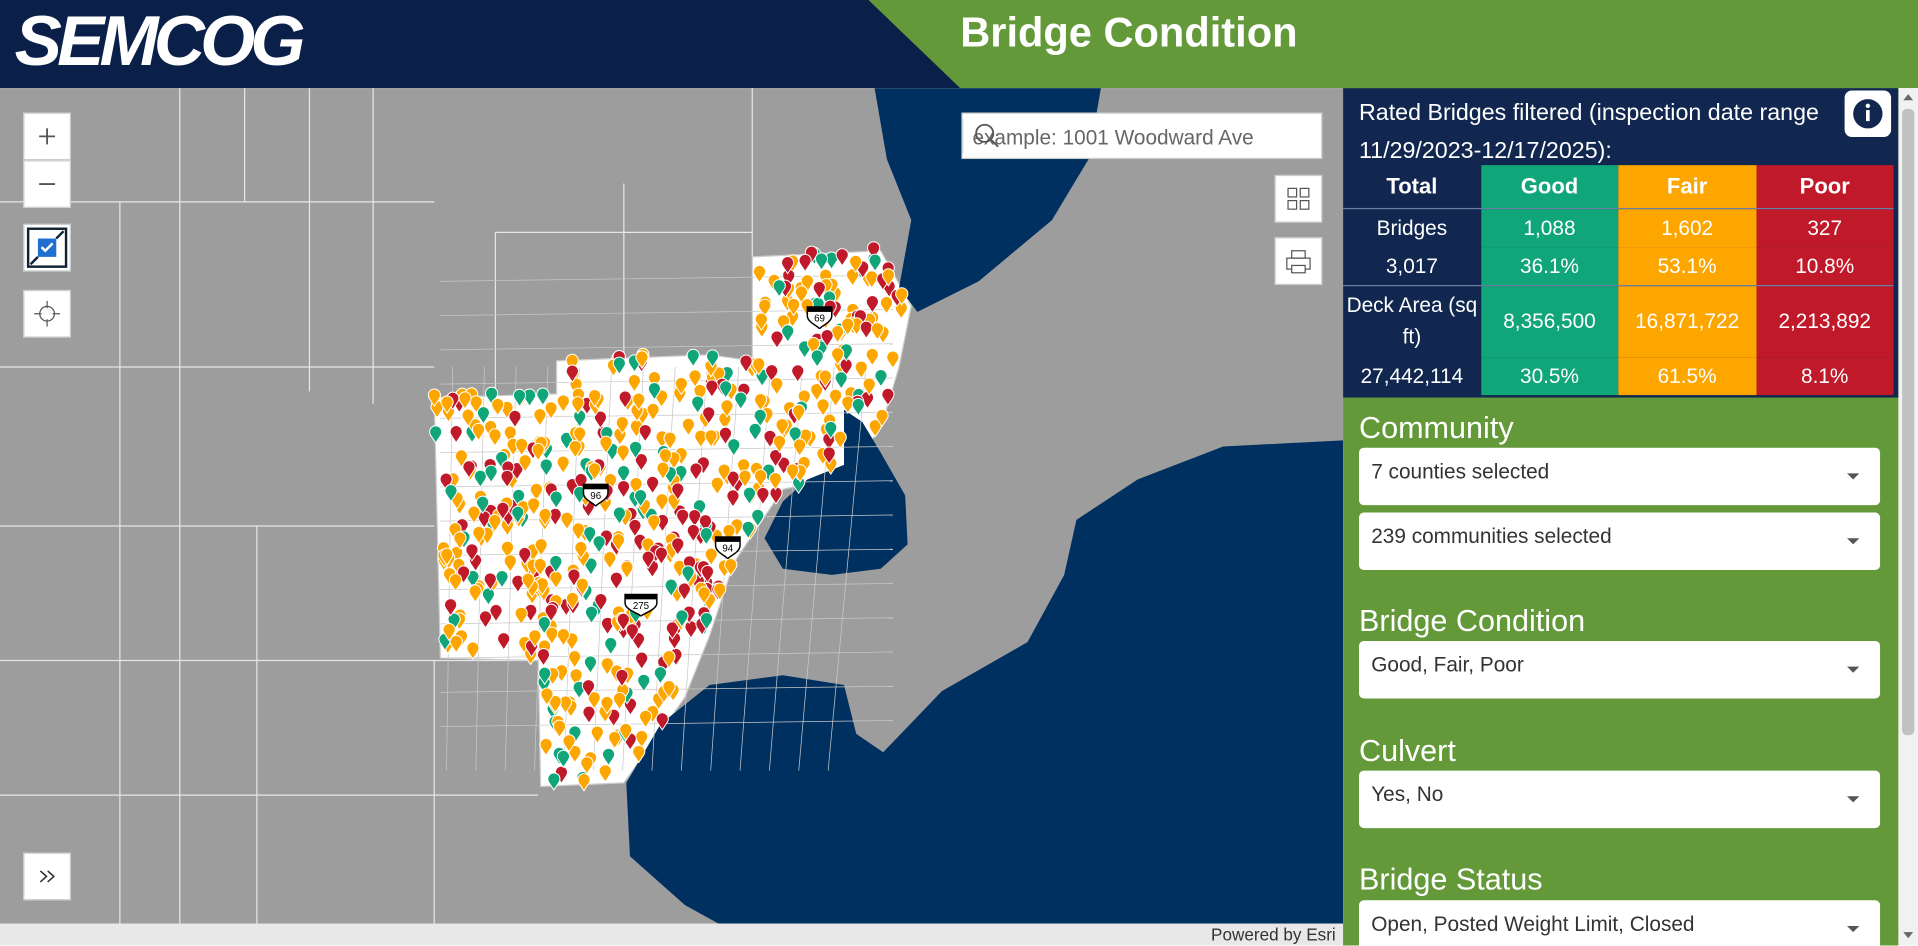  What do you see at coordinates (160, 41) in the screenshot?
I see `logo: SEMCOG` at bounding box center [160, 41].